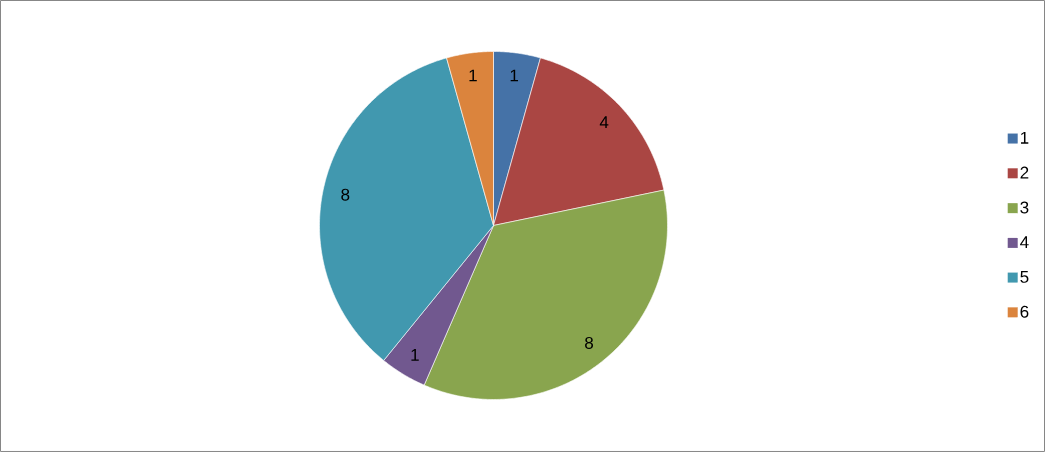 The width and height of the screenshot is (1045, 452). What do you see at coordinates (1024, 172) in the screenshot?
I see `legend-label: 2` at bounding box center [1024, 172].